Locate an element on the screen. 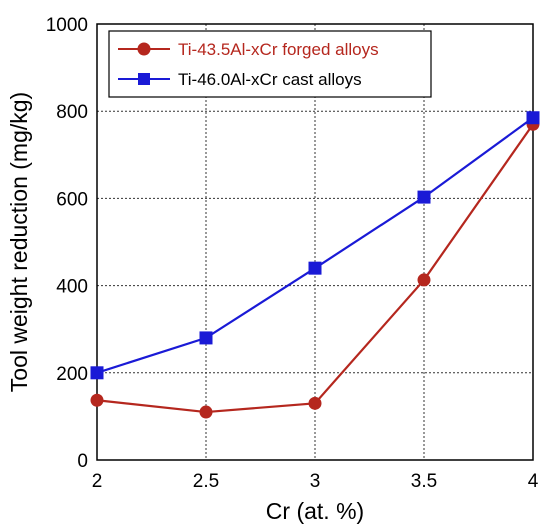 The height and width of the screenshot is (528, 550). x-tick-label: 3 is located at coordinates (315, 481).